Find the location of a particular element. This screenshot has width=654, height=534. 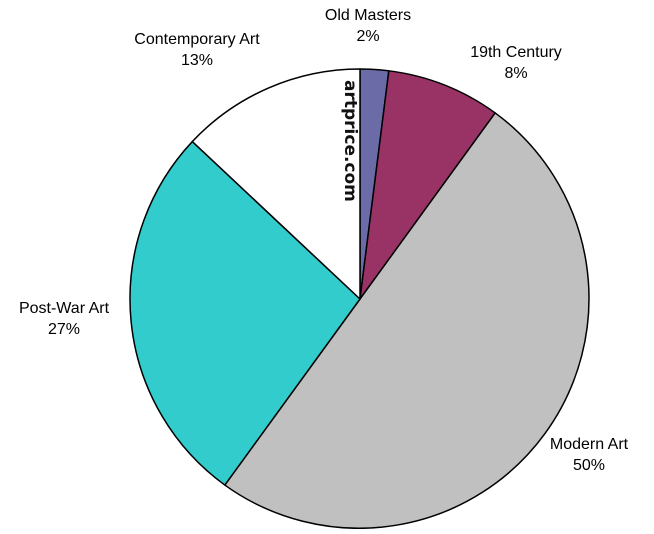

slice-value-old-masters: 2% is located at coordinates (367, 36).